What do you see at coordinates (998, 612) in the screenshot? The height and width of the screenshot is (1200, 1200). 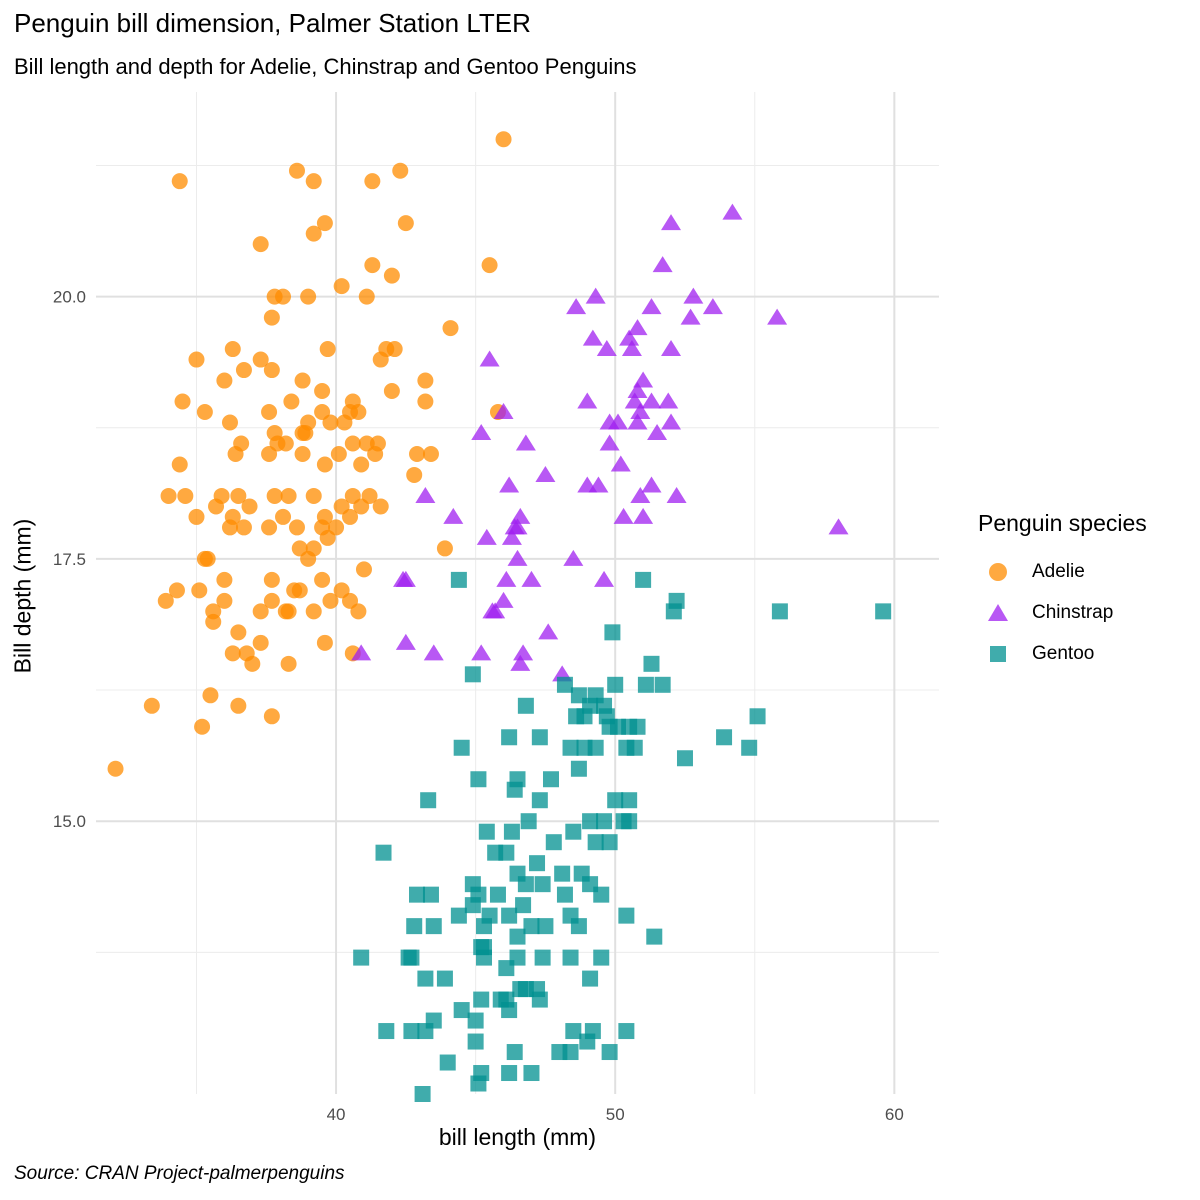 I see `triangle-marker-icon` at bounding box center [998, 612].